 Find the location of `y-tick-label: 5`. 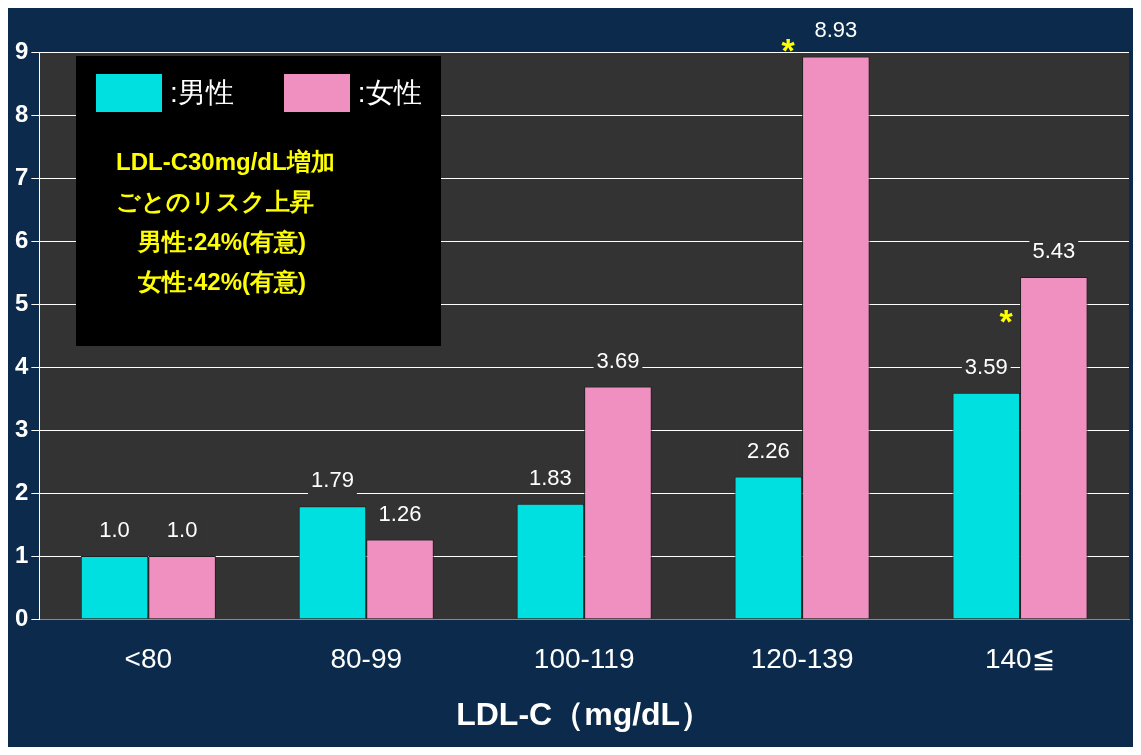

y-tick-label: 5 is located at coordinates (21, 302).